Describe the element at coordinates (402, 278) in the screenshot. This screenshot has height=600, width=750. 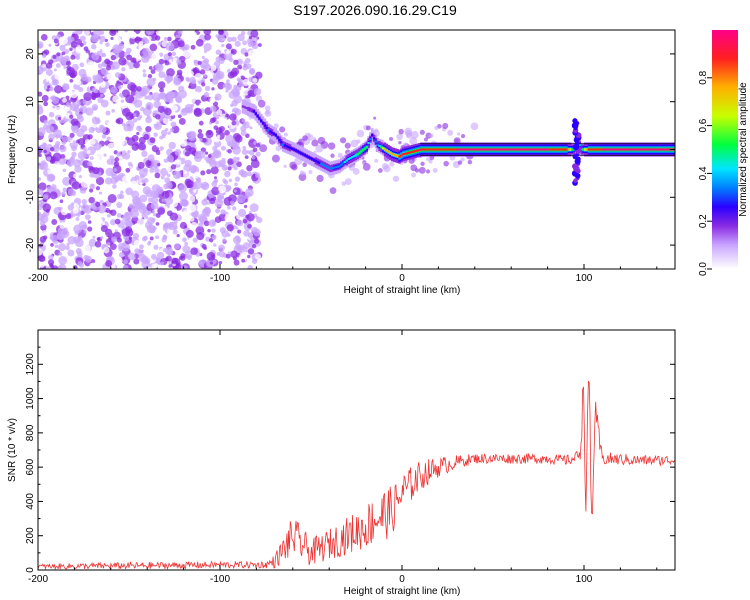
I see `x-tick-label: 0` at that location.